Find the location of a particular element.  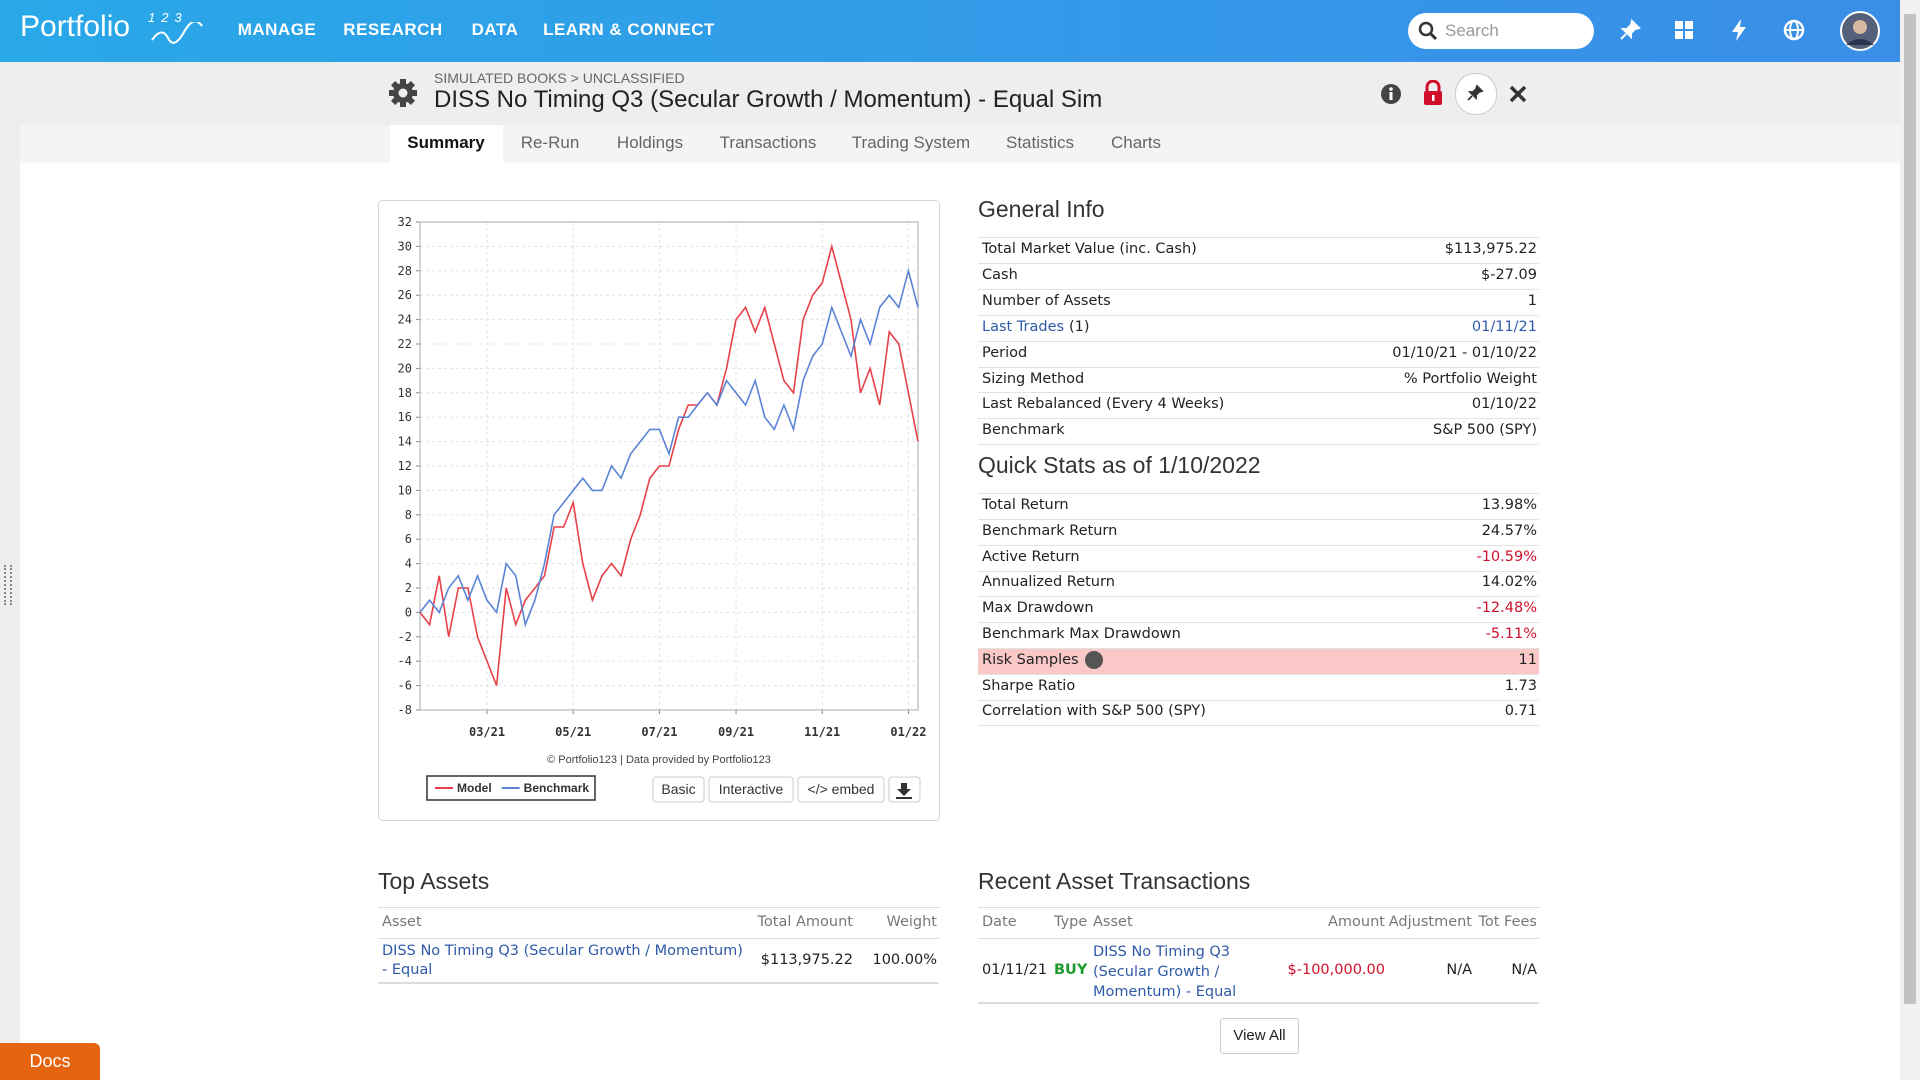

chart-button-label: Interactive is located at coordinates (751, 789).